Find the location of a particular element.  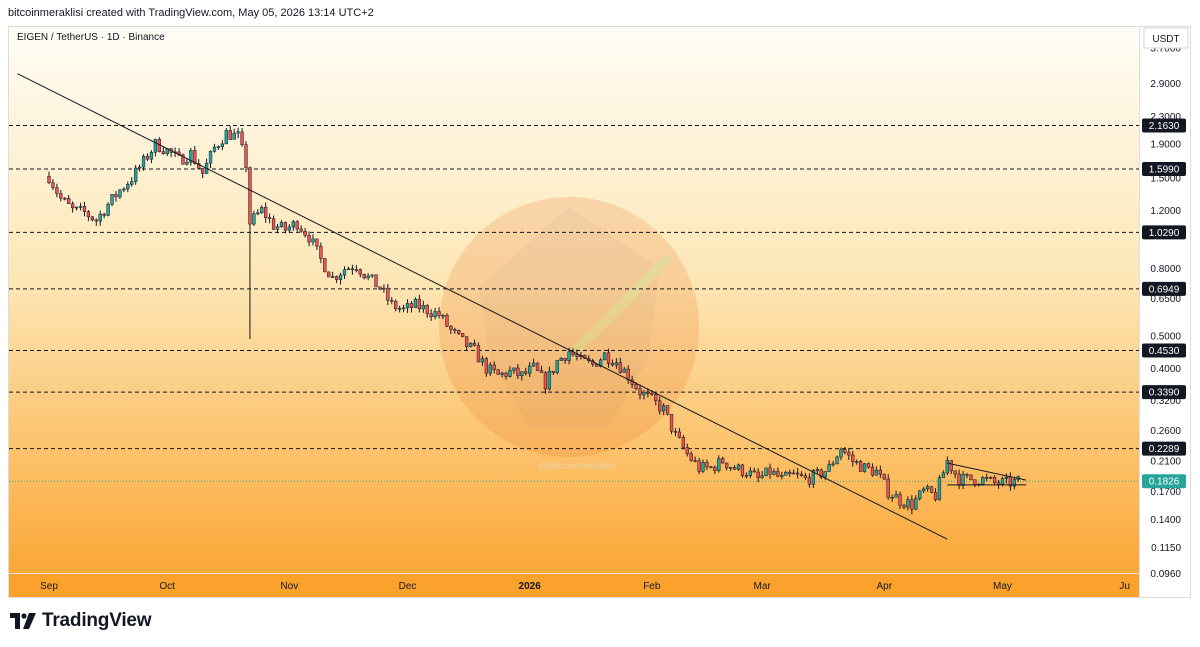

price-tick-label: 0.4000 is located at coordinates (1165, 369).